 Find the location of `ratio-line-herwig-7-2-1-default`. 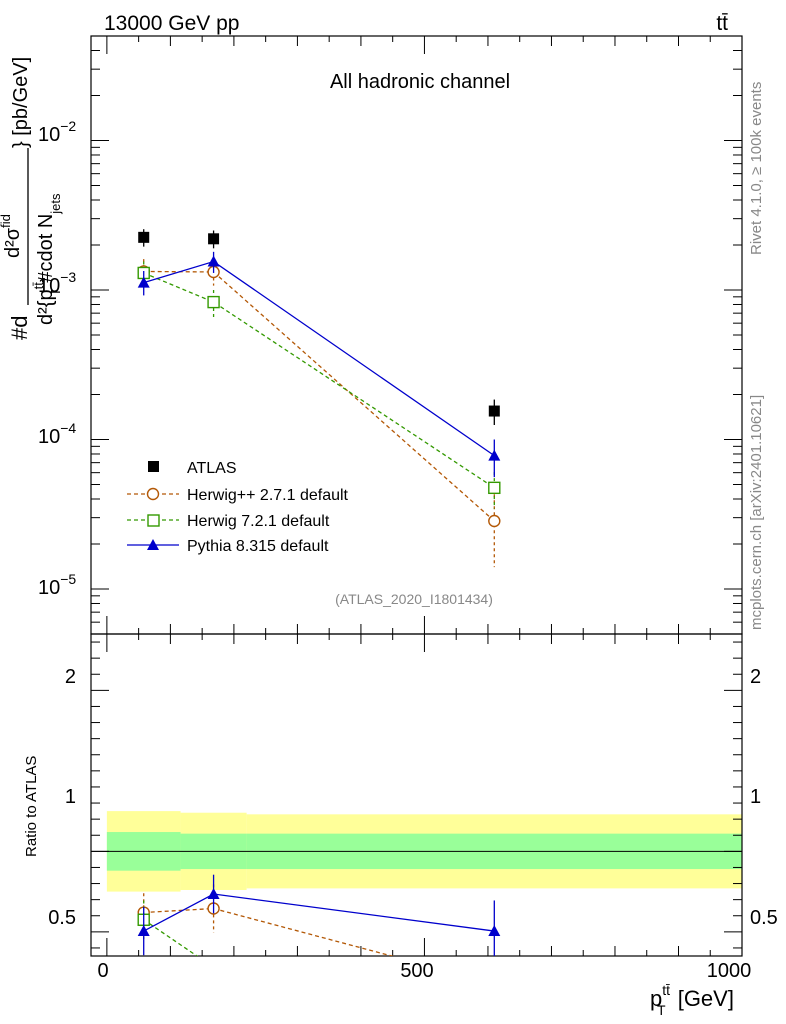

ratio-line-herwig-7-2-1-default is located at coordinates (171, 937).